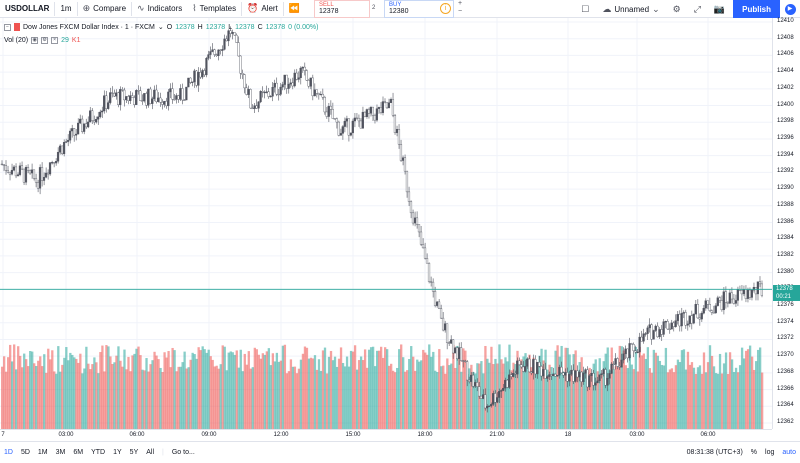 The height and width of the screenshot is (463, 800). What do you see at coordinates (789, 452) in the screenshot?
I see `auto-toggle: auto` at bounding box center [789, 452].